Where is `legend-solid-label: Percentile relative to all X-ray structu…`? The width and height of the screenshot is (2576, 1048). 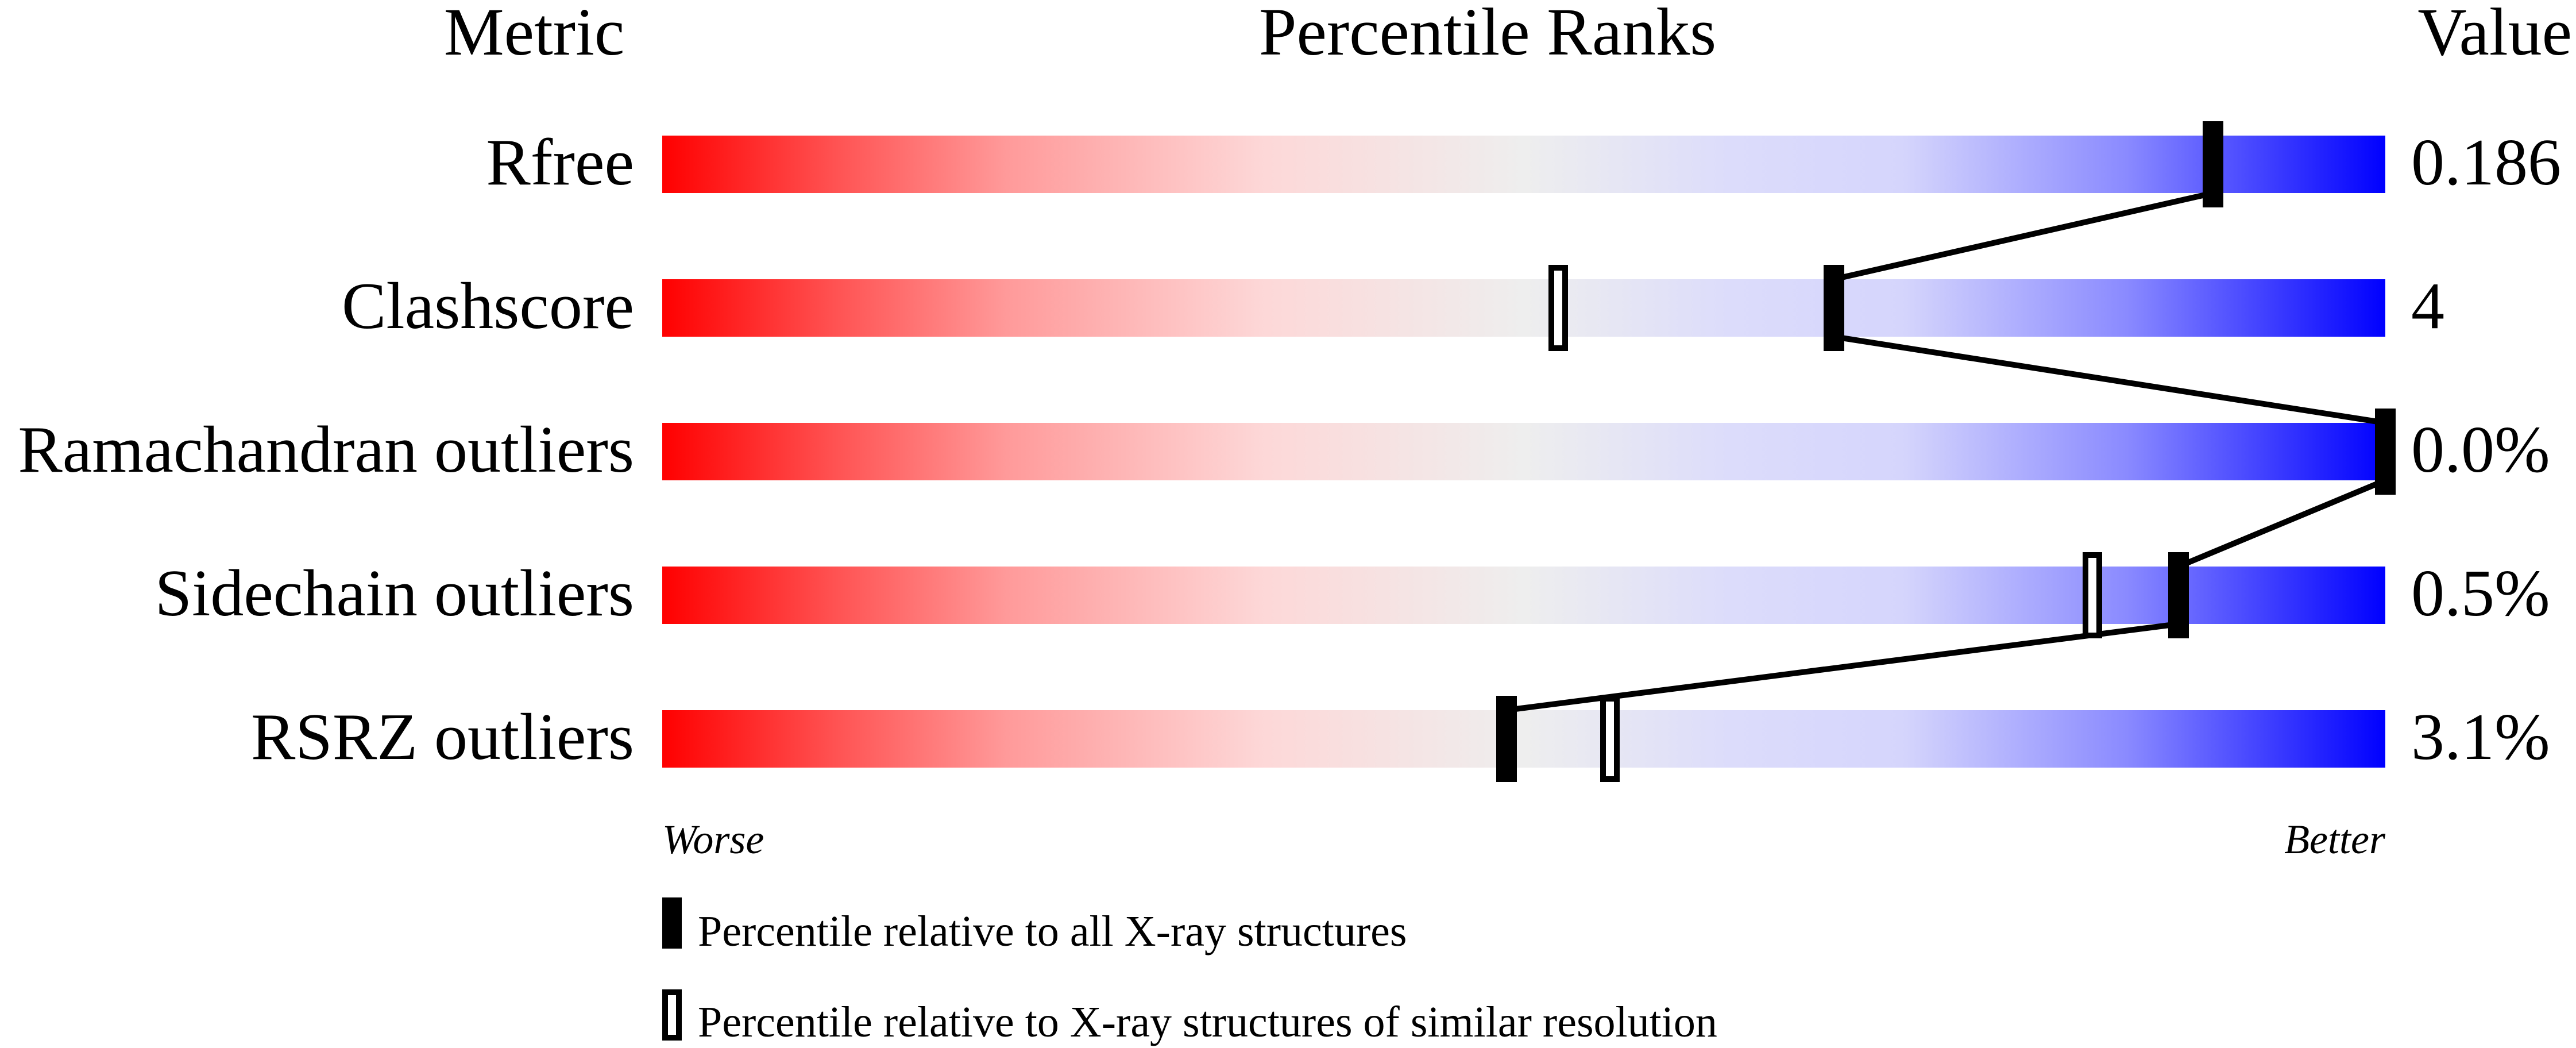 legend-solid-label: Percentile relative to all X-ray structu… is located at coordinates (1052, 931).